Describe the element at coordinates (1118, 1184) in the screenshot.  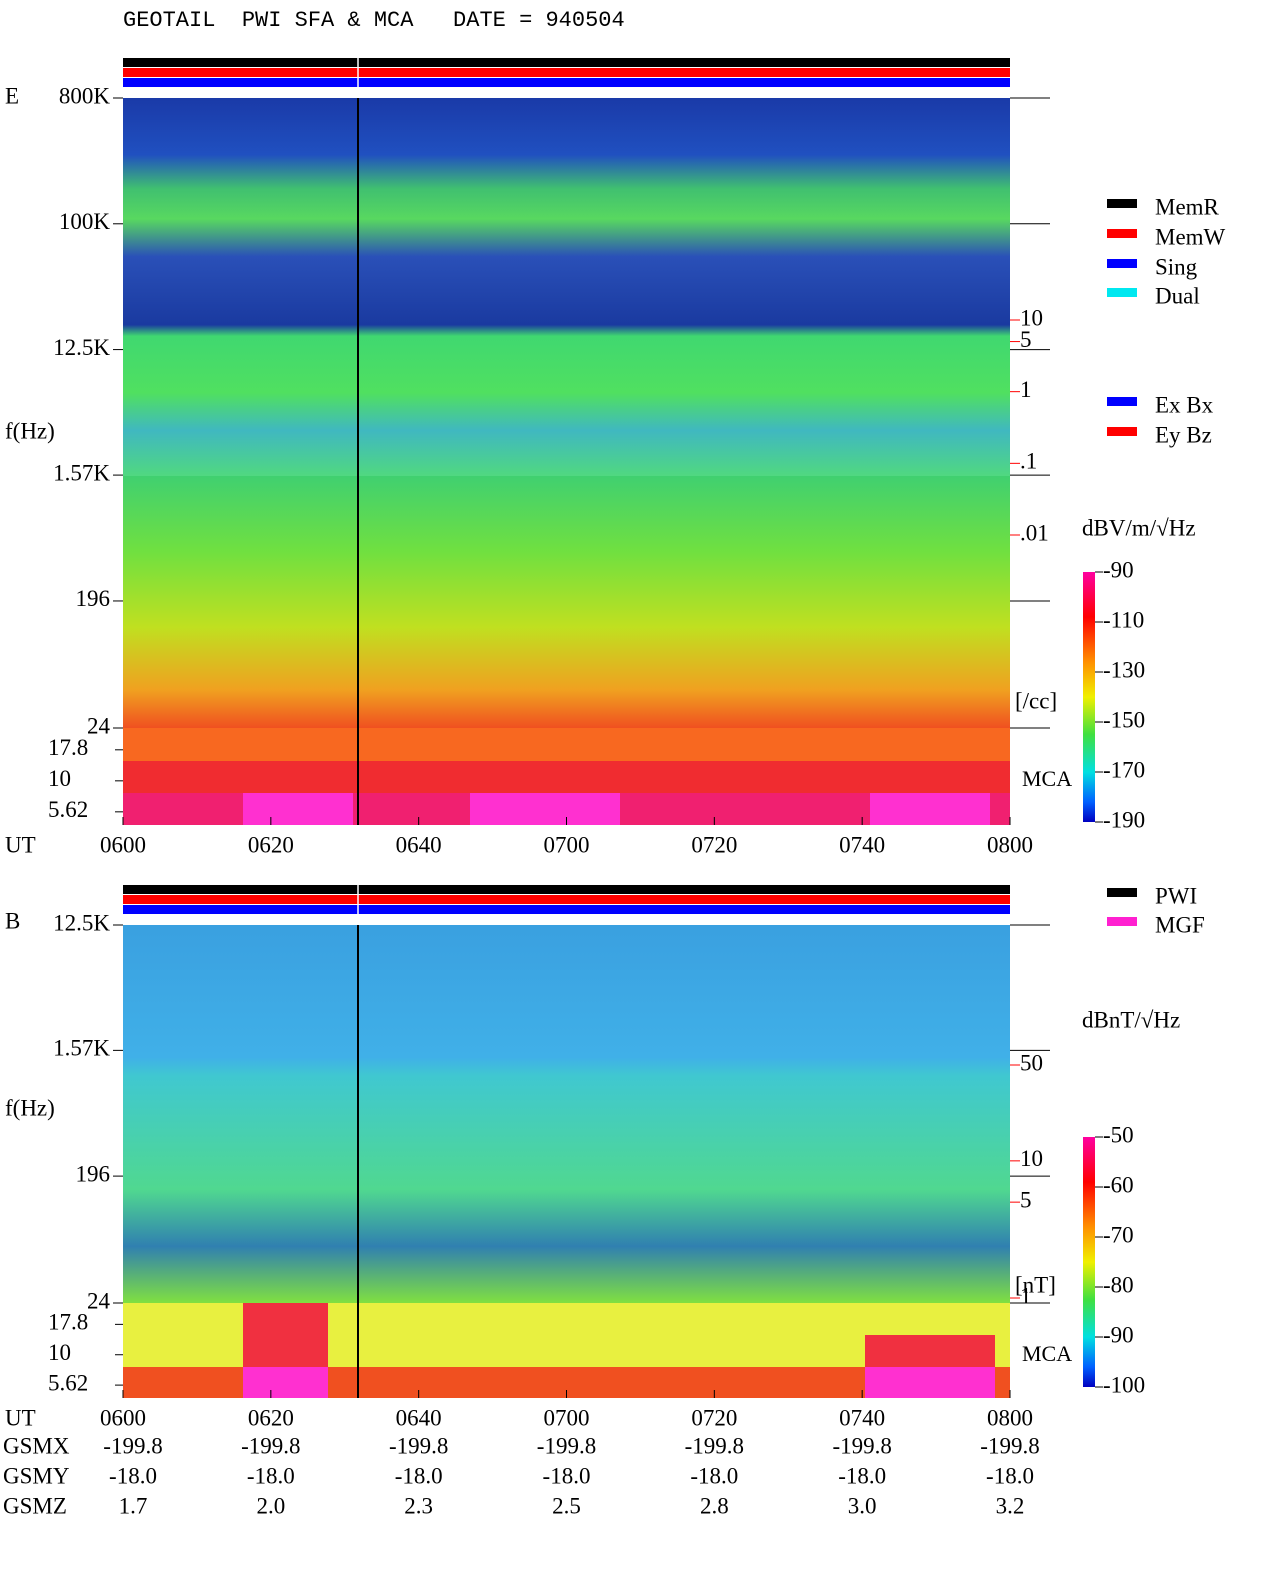
I see `colorbar-tick-label: -60` at that location.